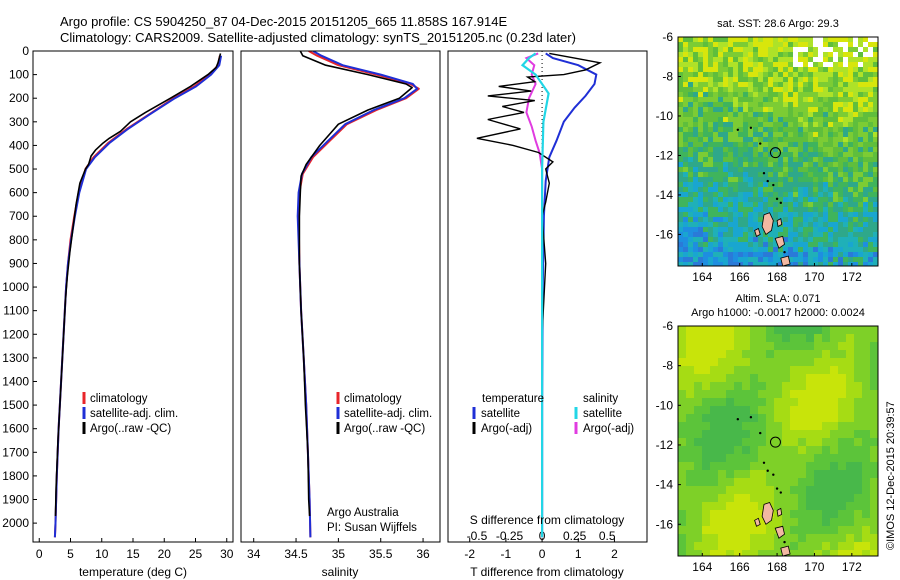 The height and width of the screenshot is (580, 900). I want to click on depth-tick-label: 900, so click(19, 263).